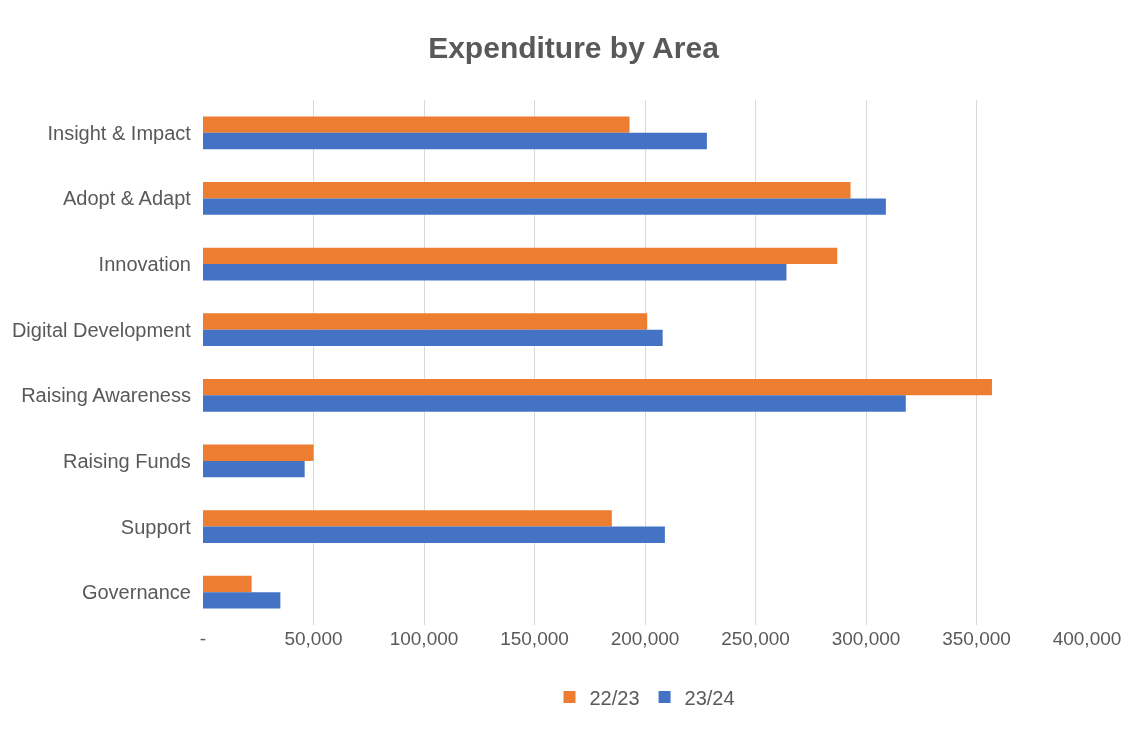 Image resolution: width=1147 pixels, height=735 pixels. What do you see at coordinates (132, 460) in the screenshot?
I see `y-tick-label: Raising Funds` at bounding box center [132, 460].